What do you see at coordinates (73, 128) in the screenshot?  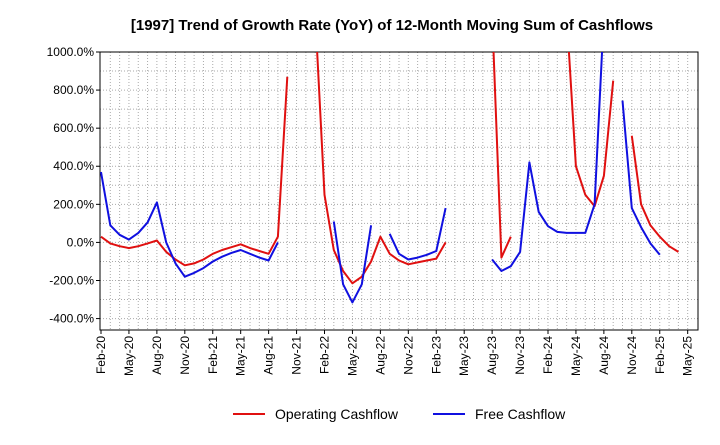 I see `y-tick-label: 600.0%` at bounding box center [73, 128].